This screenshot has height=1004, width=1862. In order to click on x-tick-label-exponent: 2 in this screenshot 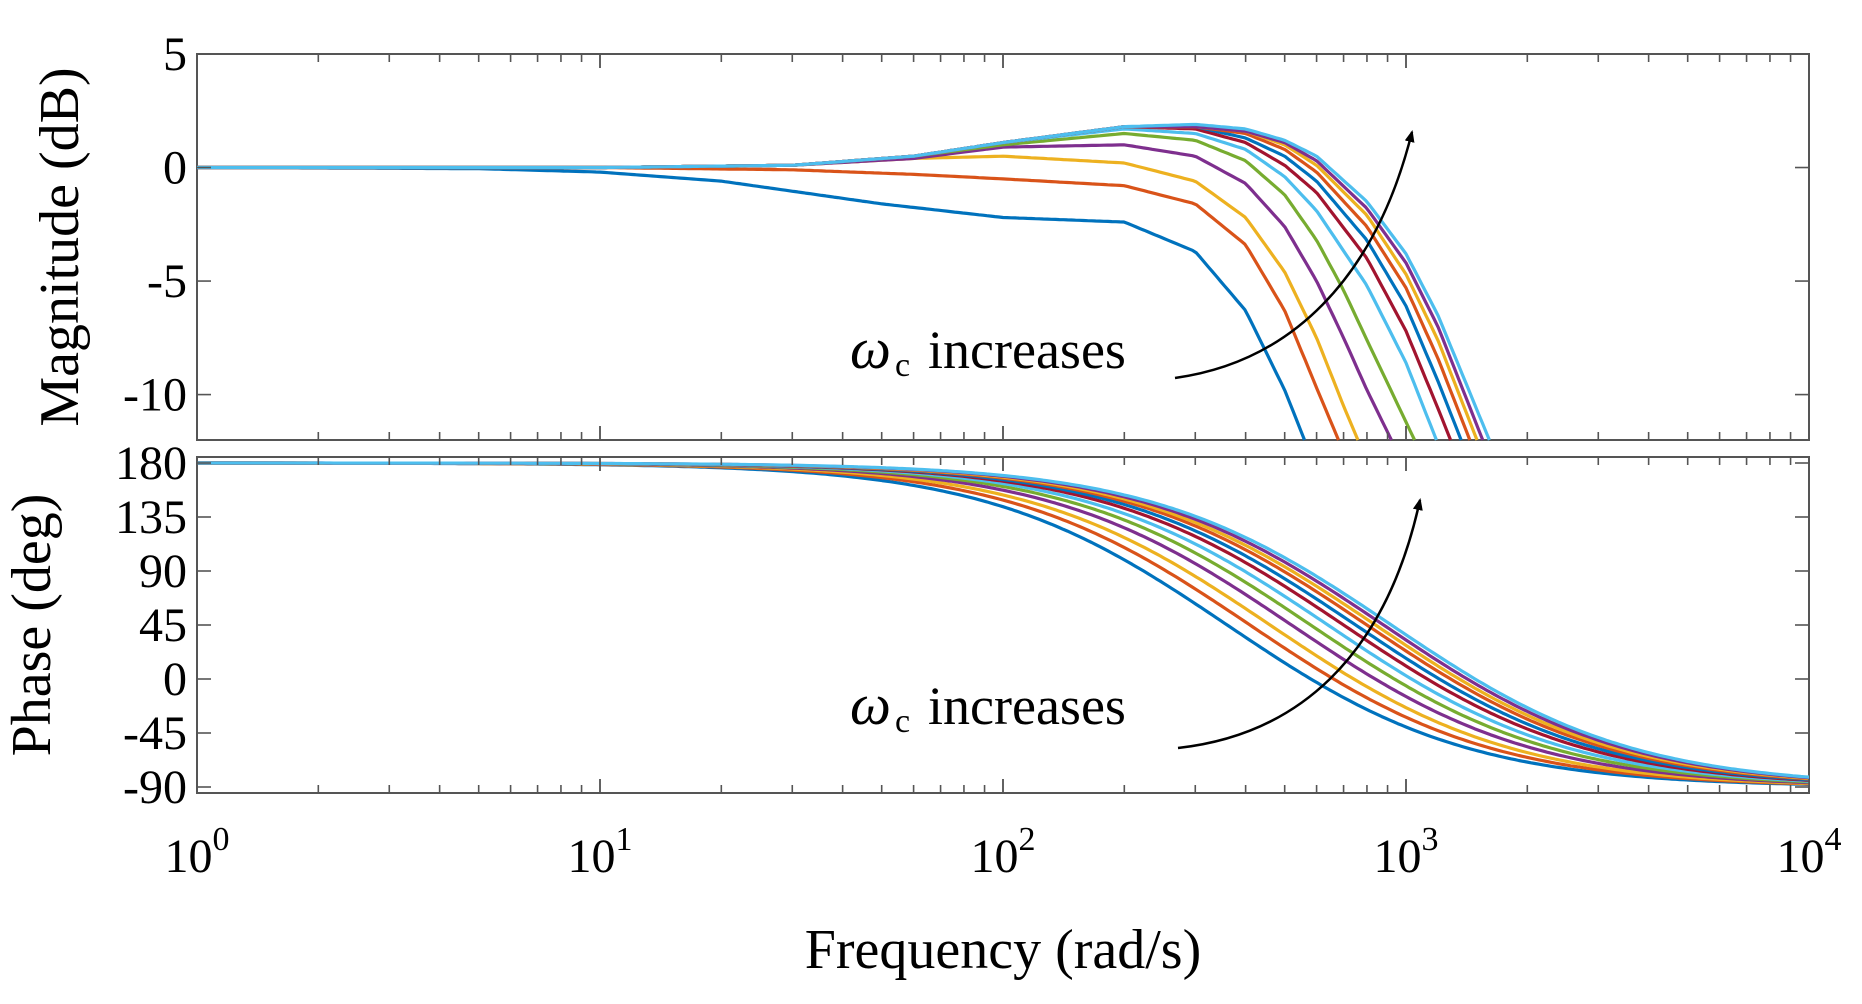, I will do `click(1027, 839)`.